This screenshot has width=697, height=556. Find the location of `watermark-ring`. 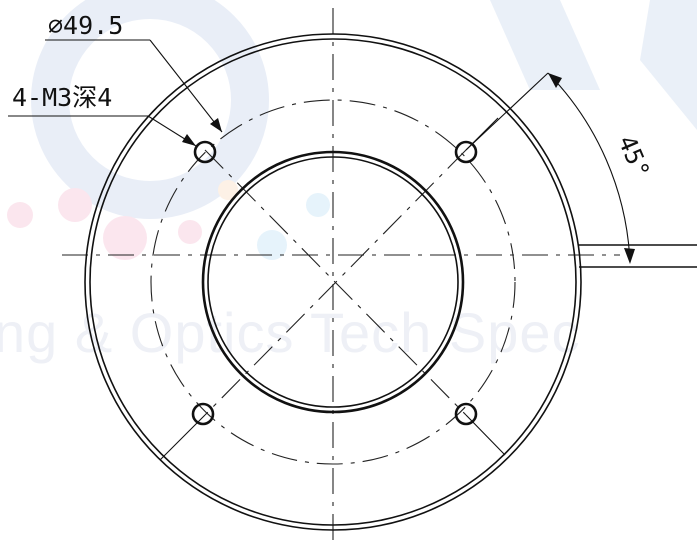

watermark-ring is located at coordinates (150, 109).